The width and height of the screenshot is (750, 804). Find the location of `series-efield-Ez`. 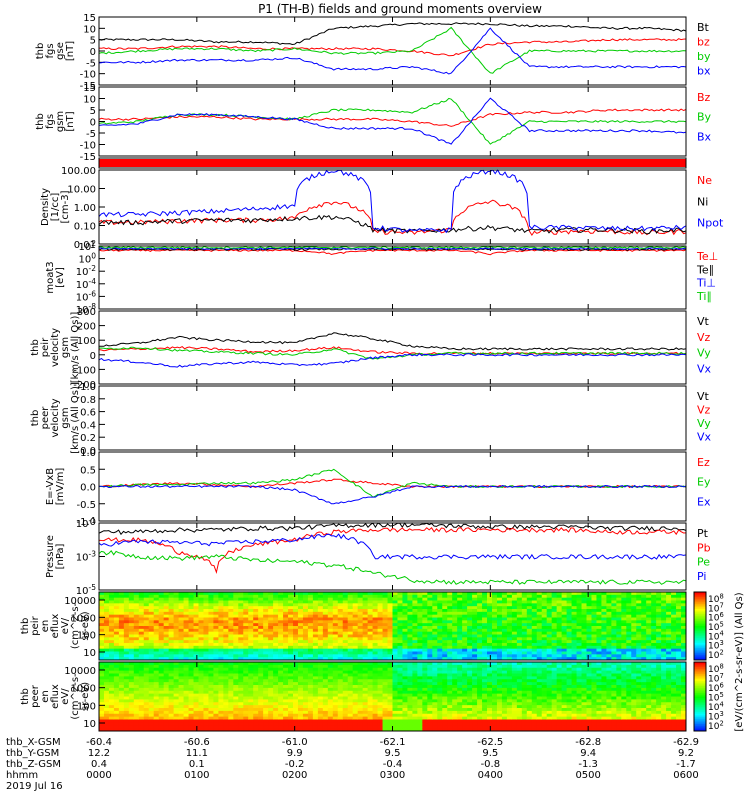

series-efield-Ez is located at coordinates (392, 483).